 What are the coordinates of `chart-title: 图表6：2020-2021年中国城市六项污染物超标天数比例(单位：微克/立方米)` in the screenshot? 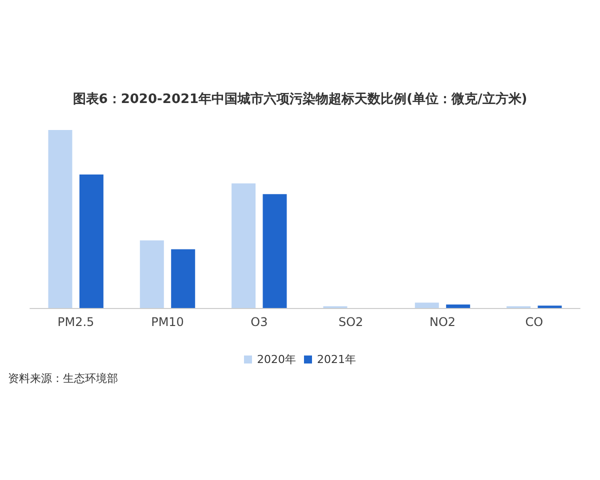 It's located at (300, 99).